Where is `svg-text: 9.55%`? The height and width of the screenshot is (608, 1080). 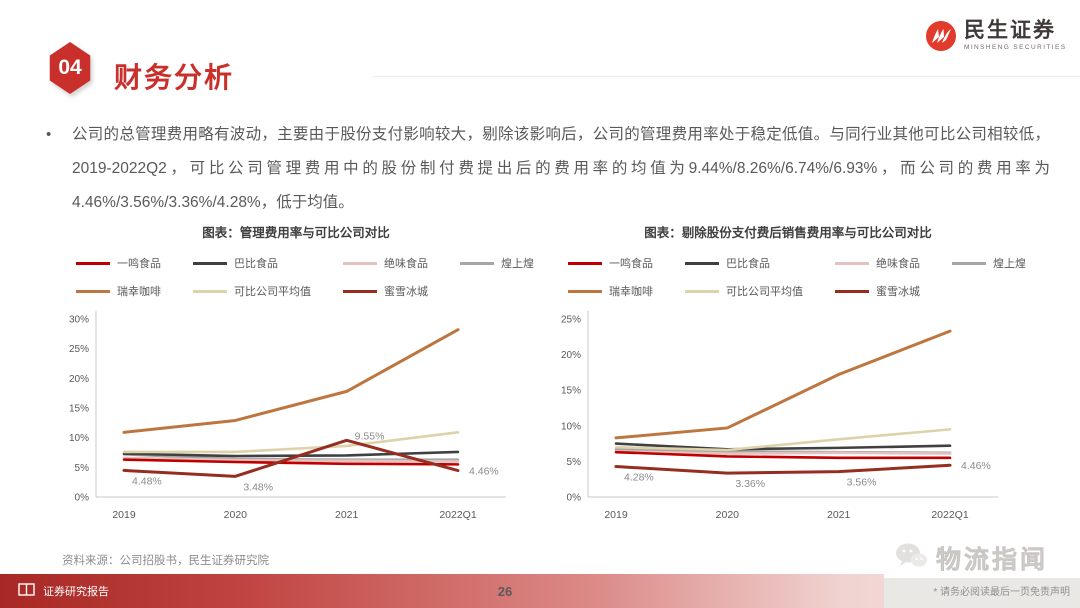 svg-text: 9.55% is located at coordinates (370, 436).